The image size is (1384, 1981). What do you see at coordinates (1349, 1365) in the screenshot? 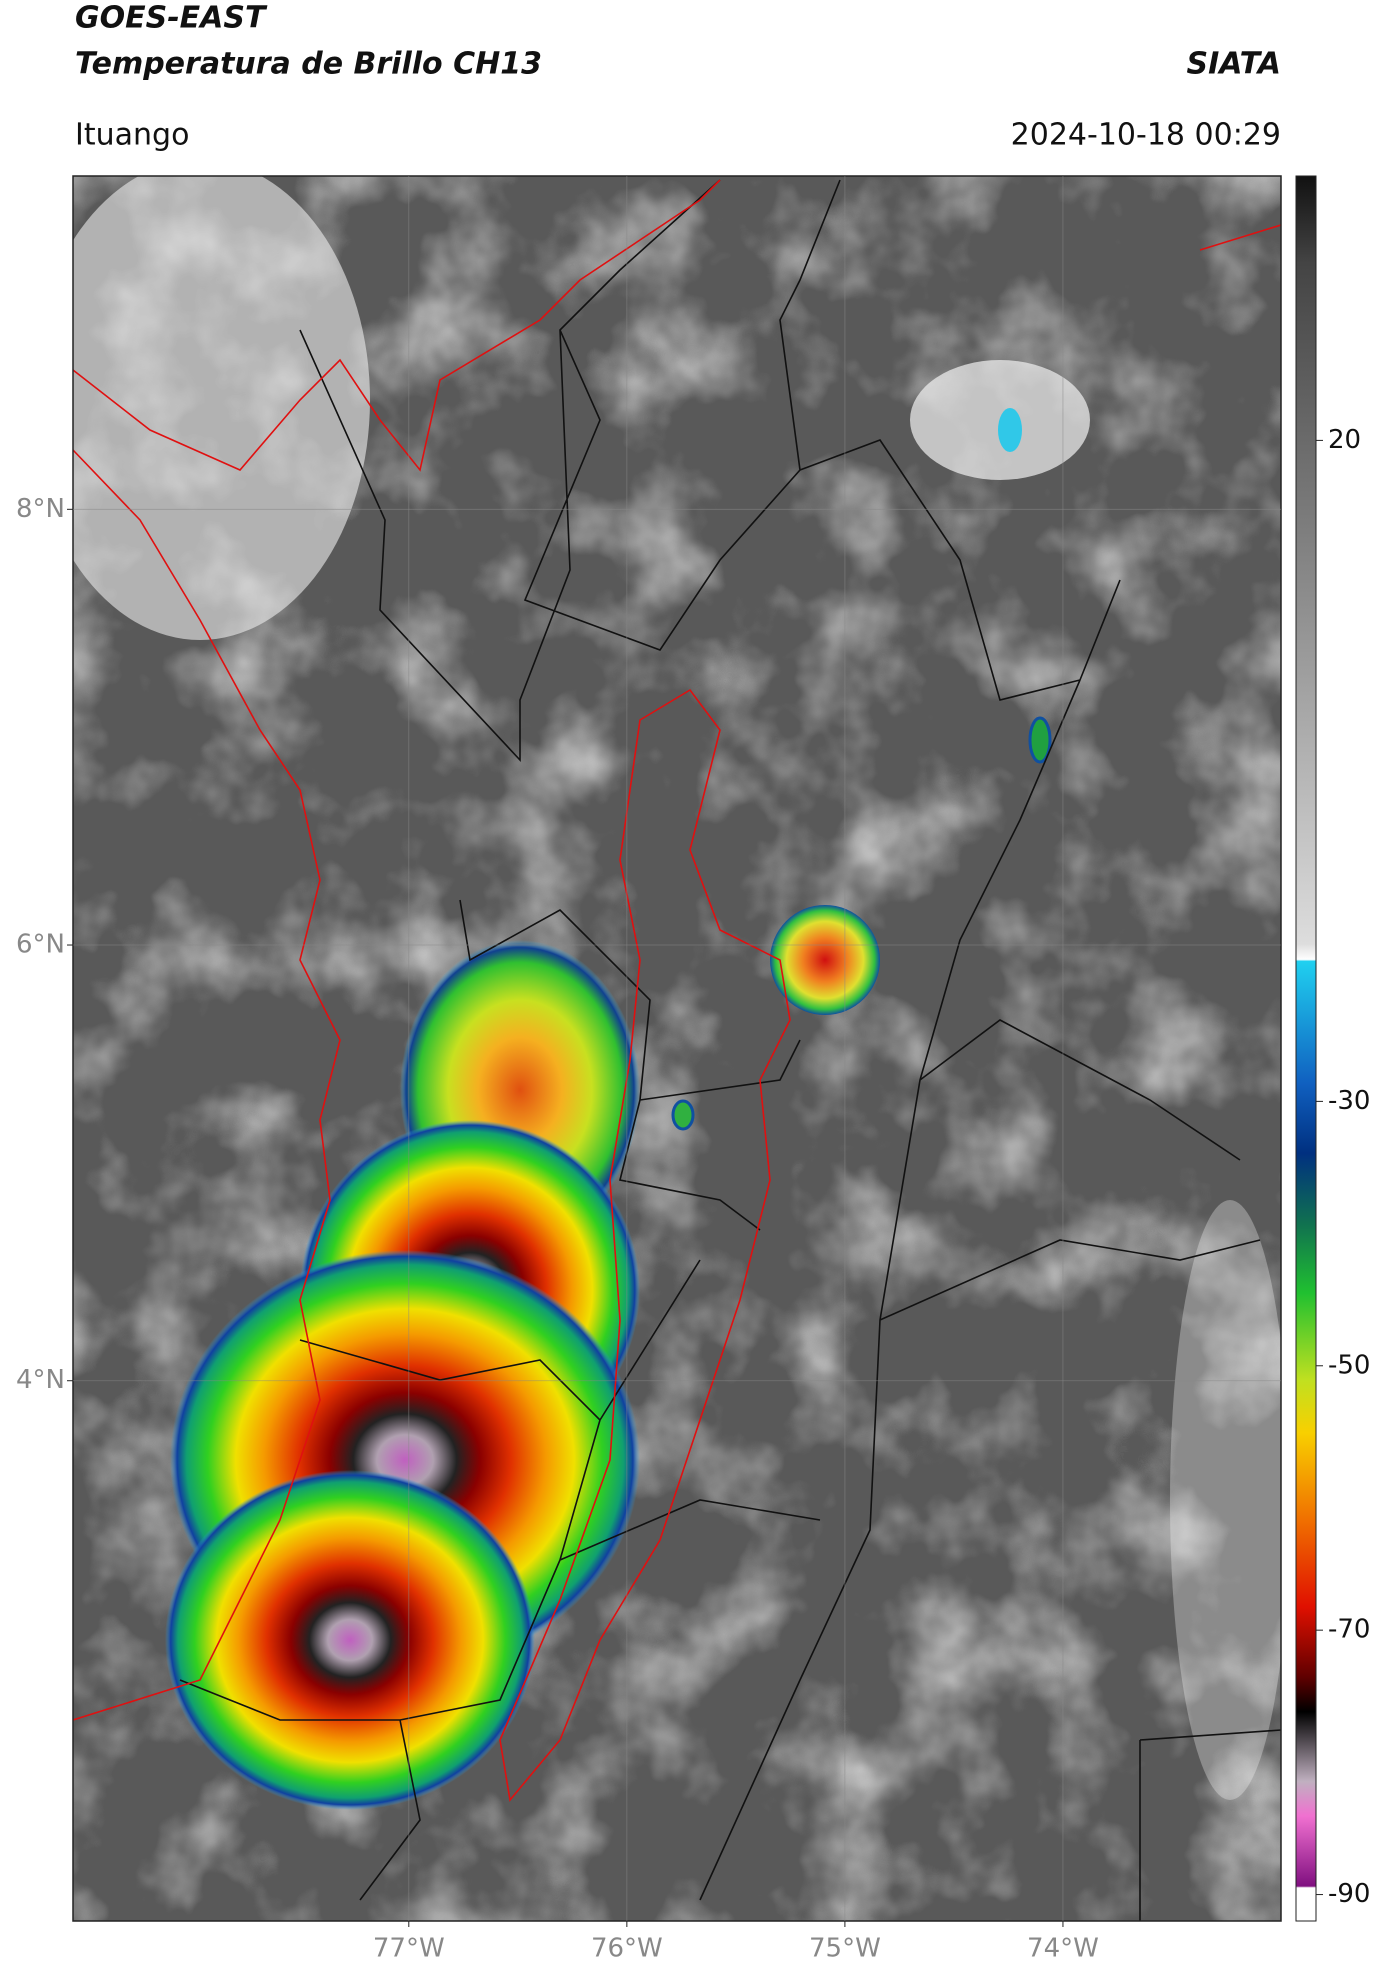
I see `colorbar-tick-label: -50` at bounding box center [1349, 1365].